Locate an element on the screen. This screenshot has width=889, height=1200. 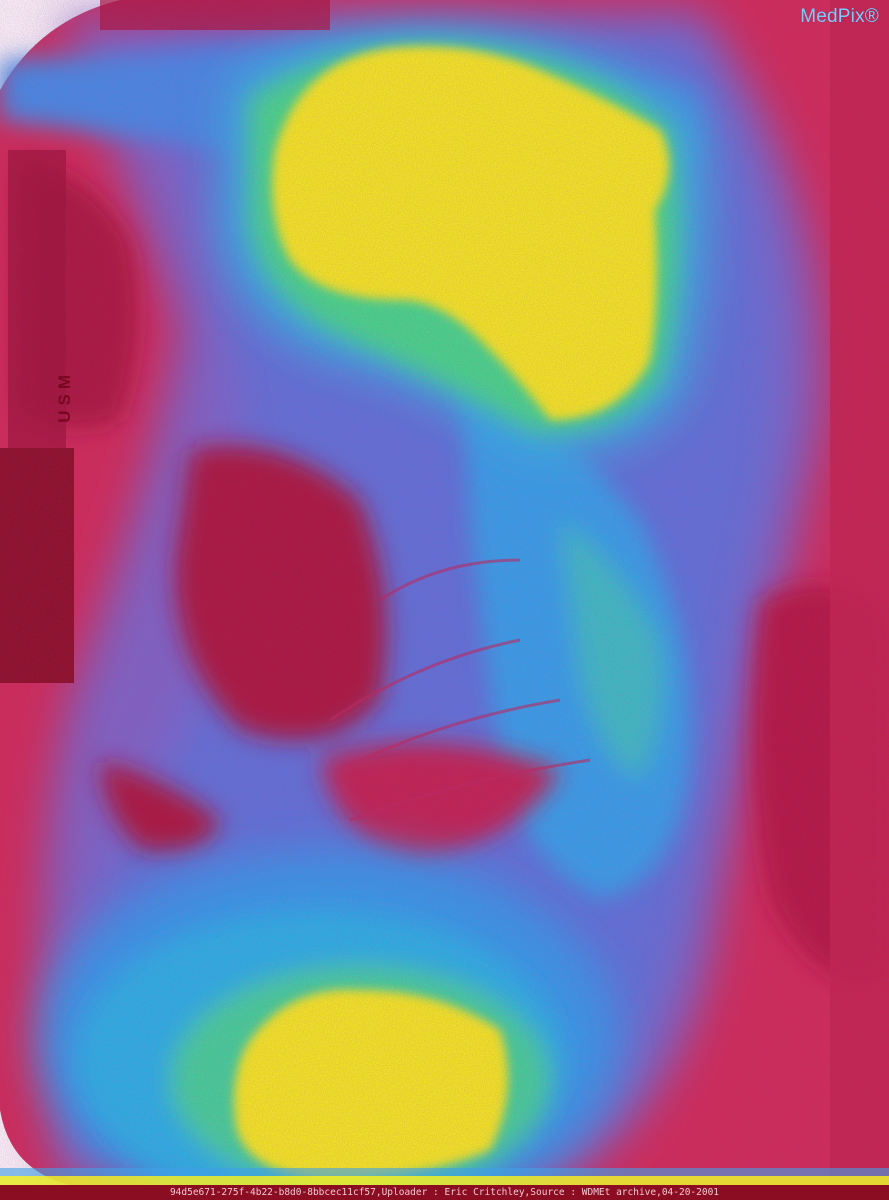
bottom-film-halo is located at coordinates (444, 1172).